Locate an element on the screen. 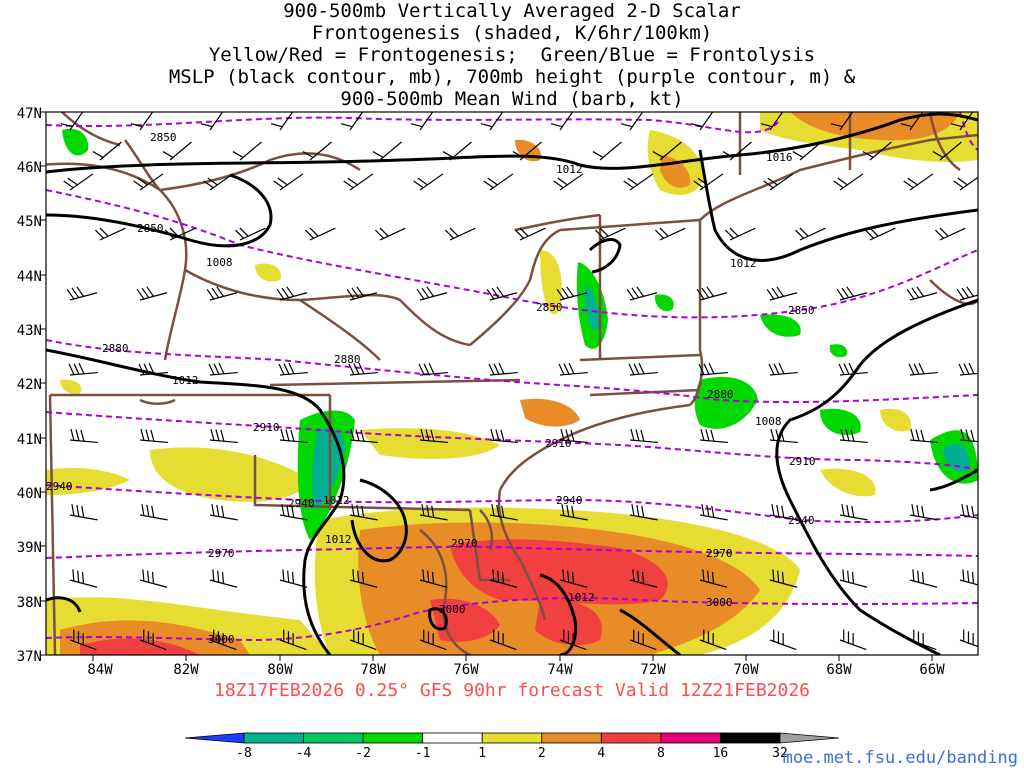  lon-label: 68W is located at coordinates (839, 670).